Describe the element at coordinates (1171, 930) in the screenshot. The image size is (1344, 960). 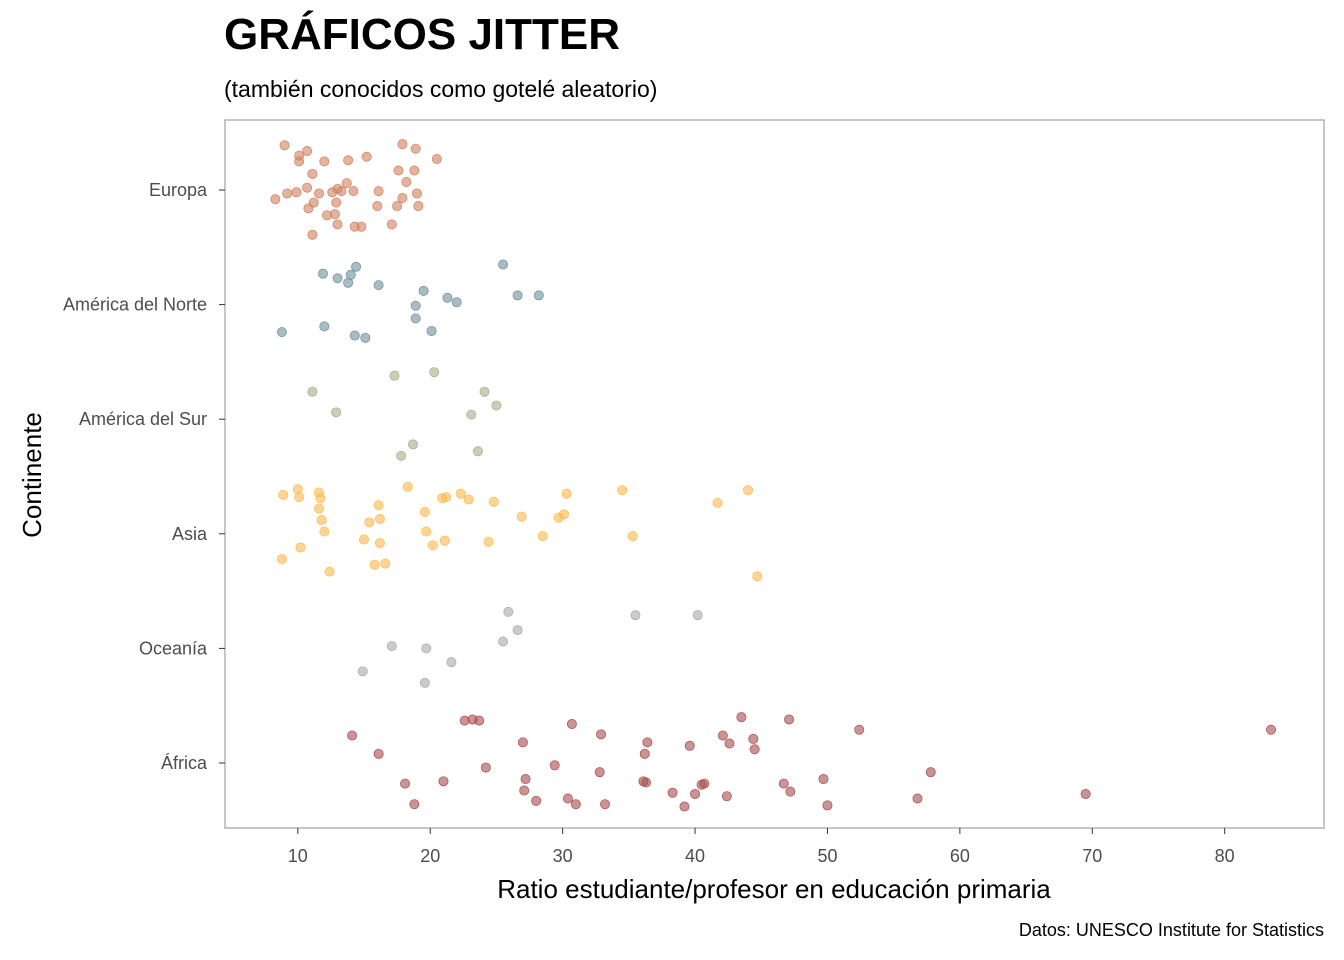
I see `chart-caption: Datos: UNESCO Institute for Statistics` at that location.